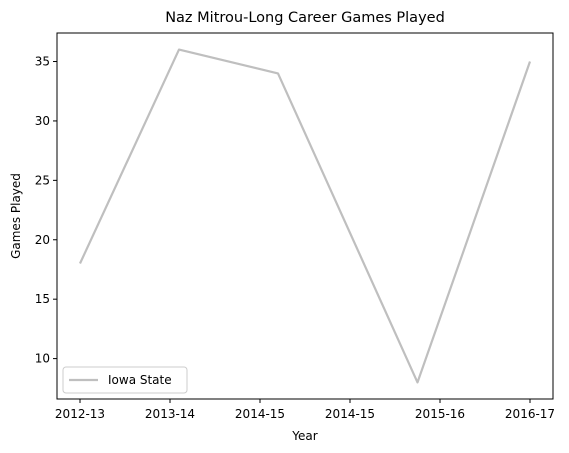  What do you see at coordinates (140, 380) in the screenshot?
I see `legend-label: Iowa State` at bounding box center [140, 380].